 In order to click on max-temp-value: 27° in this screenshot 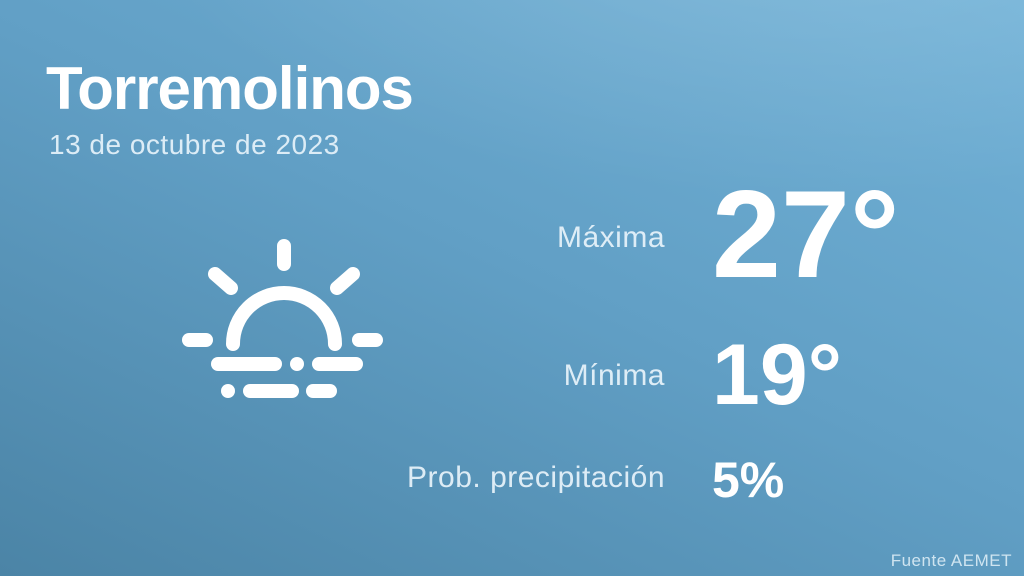, I will do `click(806, 235)`.